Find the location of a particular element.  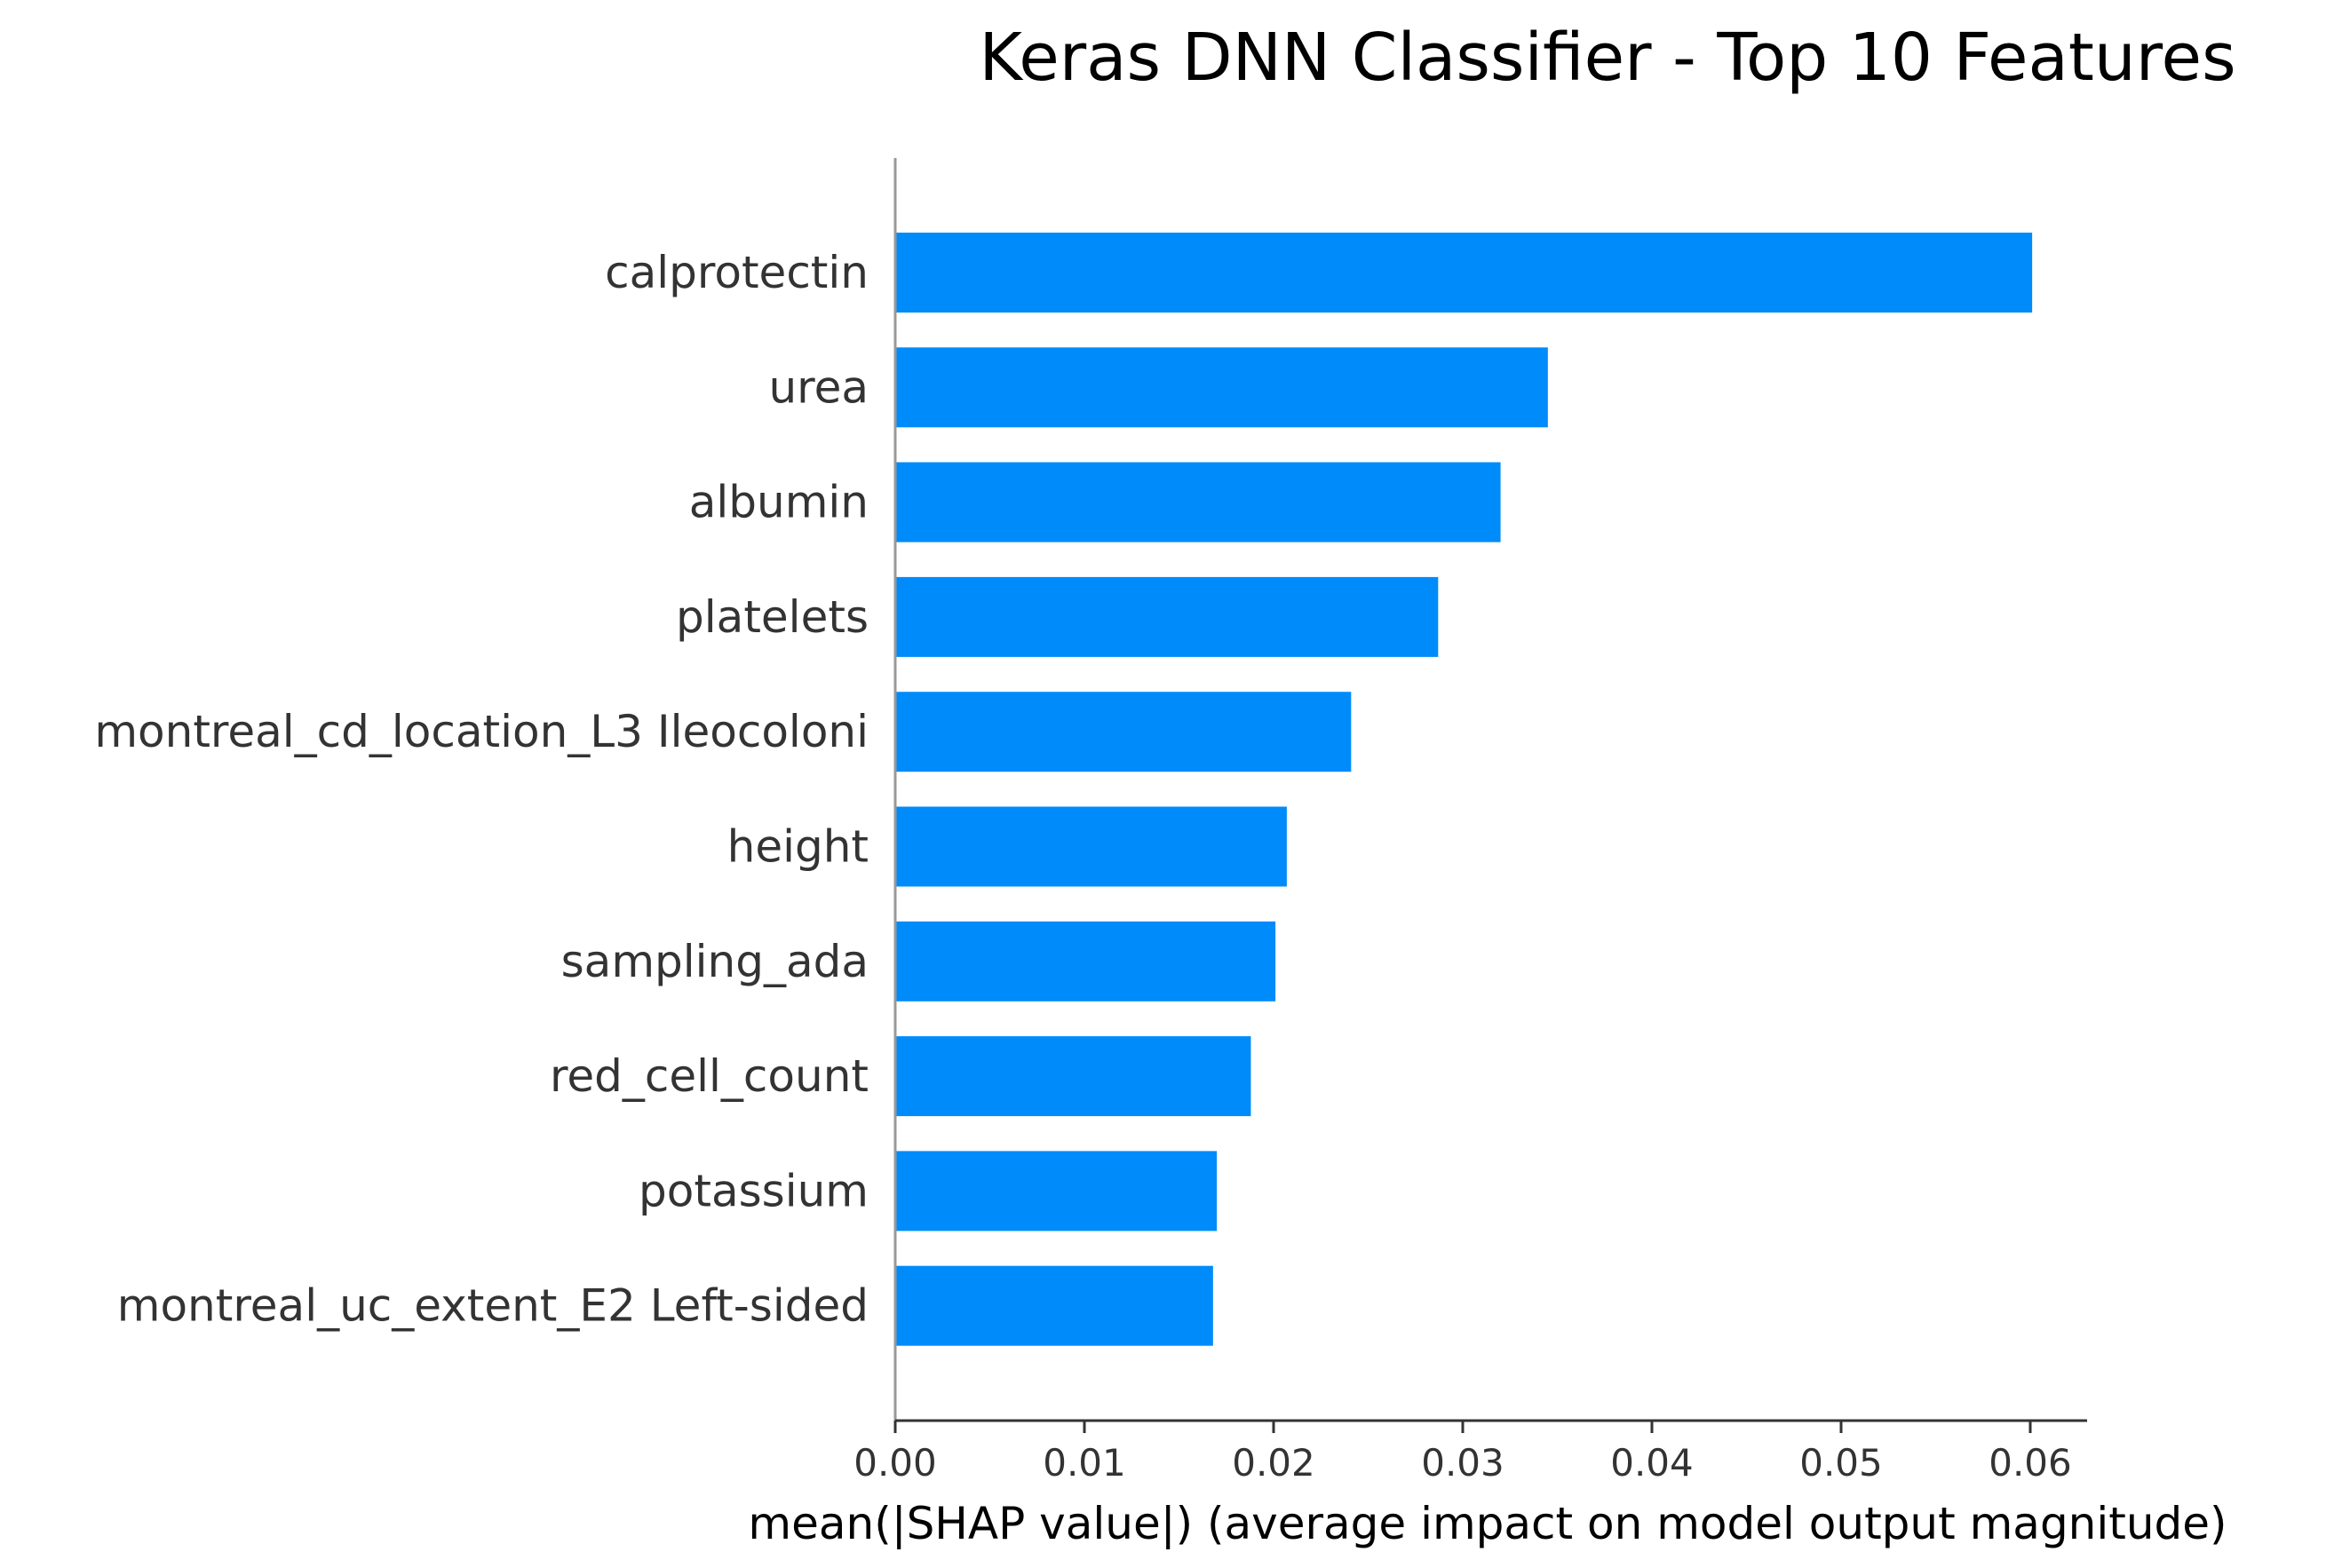

x-tick-label: 0.06 is located at coordinates (2031, 1463).